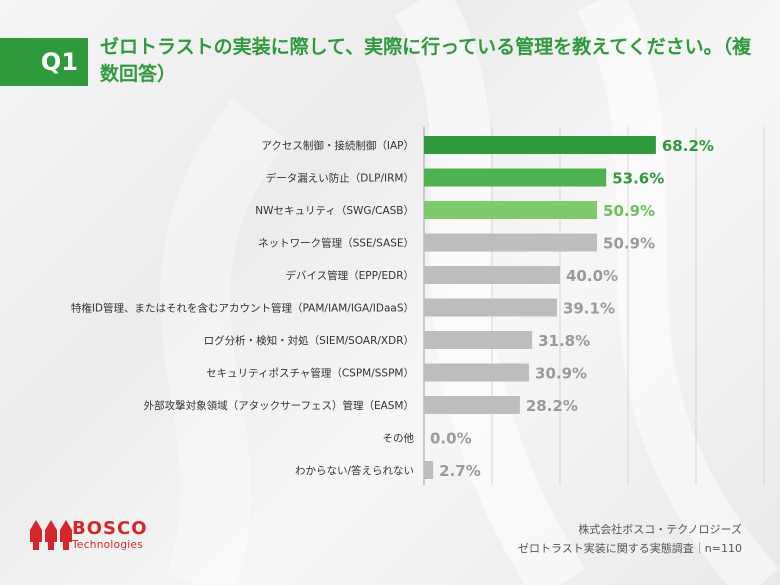 Image resolution: width=780 pixels, height=585 pixels. Describe the element at coordinates (630, 548) in the screenshot. I see `footer-survey: ゼロトラスト実装に関する実態調査｜n=110` at that location.